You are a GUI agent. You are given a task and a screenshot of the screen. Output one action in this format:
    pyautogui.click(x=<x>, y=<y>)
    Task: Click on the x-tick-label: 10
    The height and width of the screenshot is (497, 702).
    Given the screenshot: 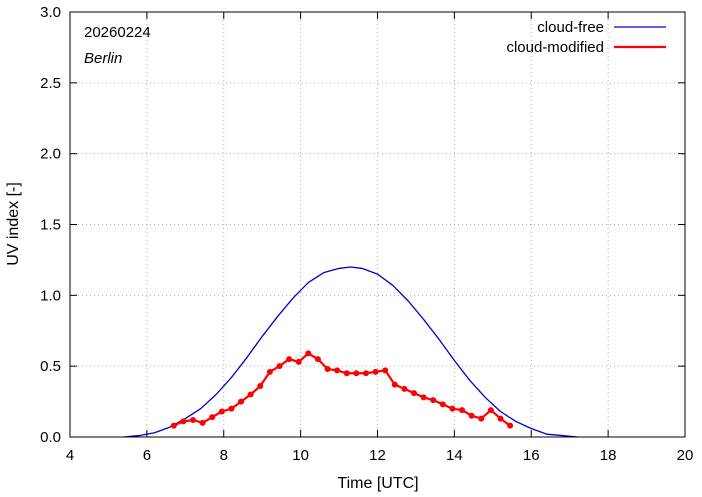 What is the action you would take?
    pyautogui.click(x=300, y=455)
    